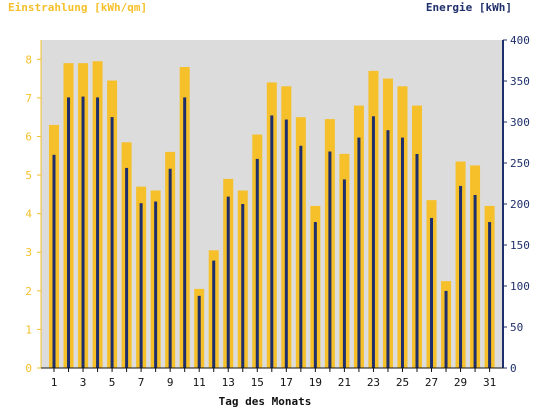 This screenshot has height=408, width=544. What do you see at coordinates (520, 286) in the screenshot?
I see `right-tick-label-100: 100` at bounding box center [520, 286].